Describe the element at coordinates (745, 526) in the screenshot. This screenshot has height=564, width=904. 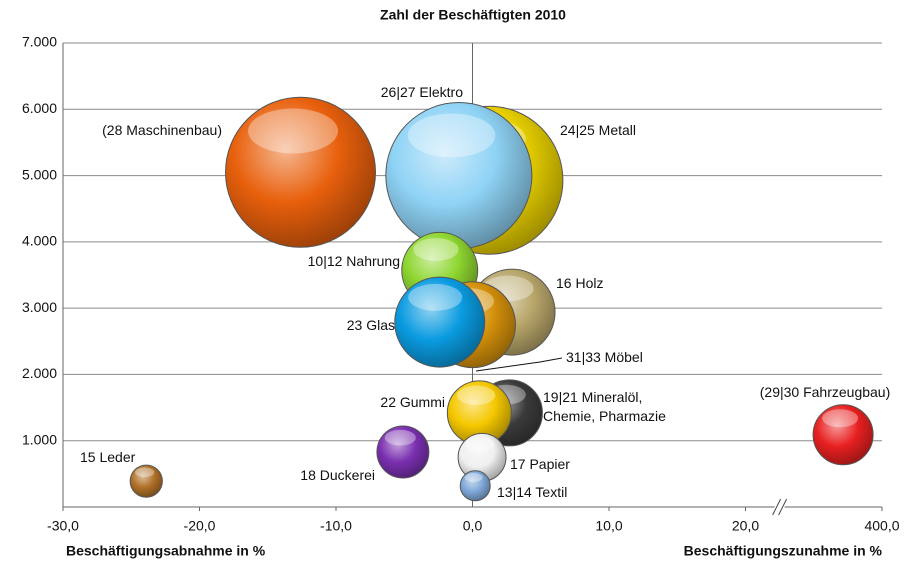
I see `x-tick-label: 20,0` at that location.